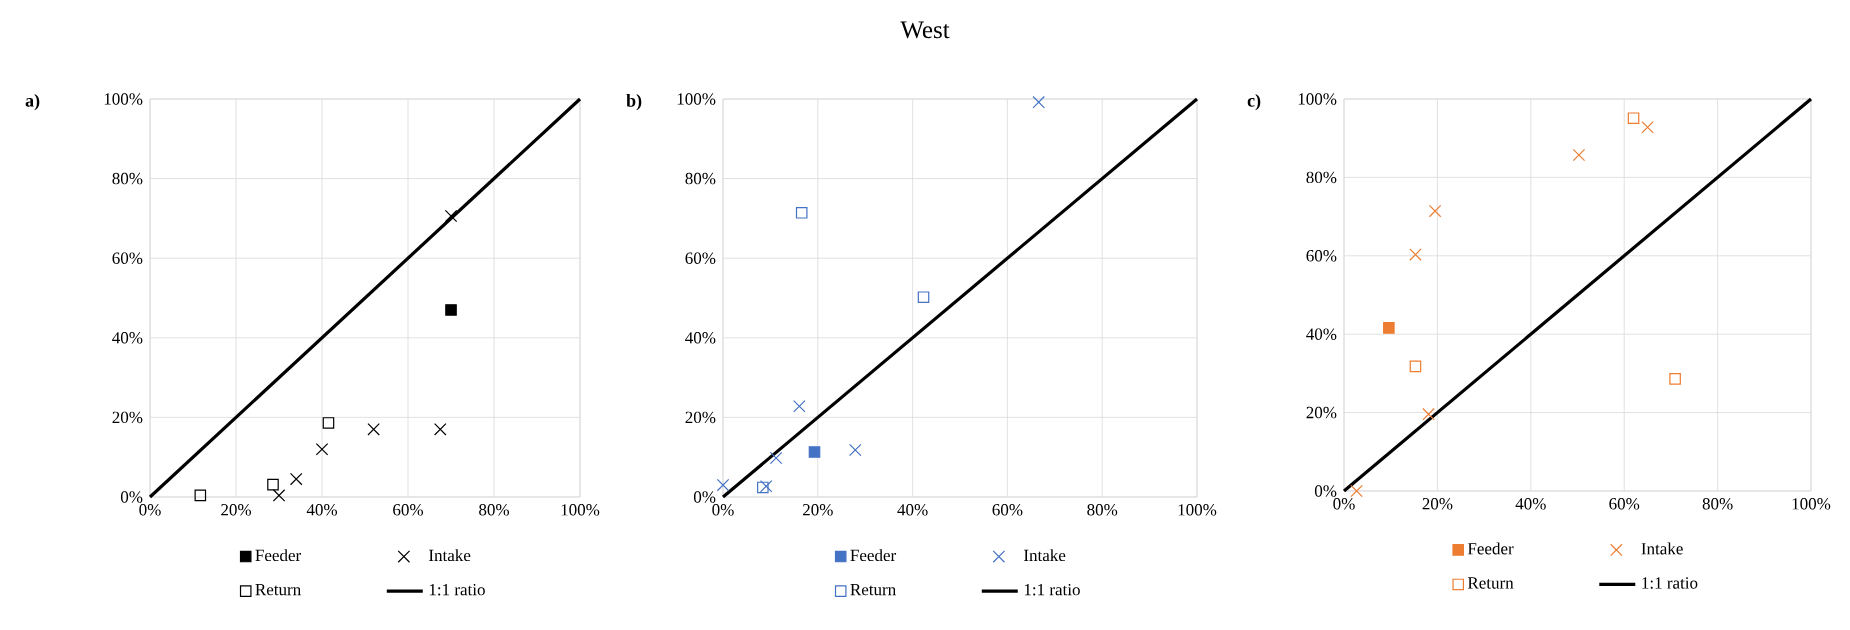 This screenshot has width=1850, height=630. Describe the element at coordinates (1325, 491) in the screenshot. I see `y-tick-label: 0%` at that location.